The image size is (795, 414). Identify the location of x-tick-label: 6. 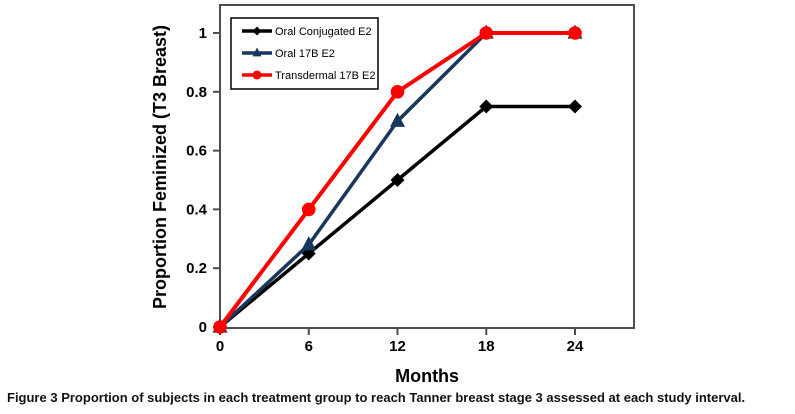
(309, 346).